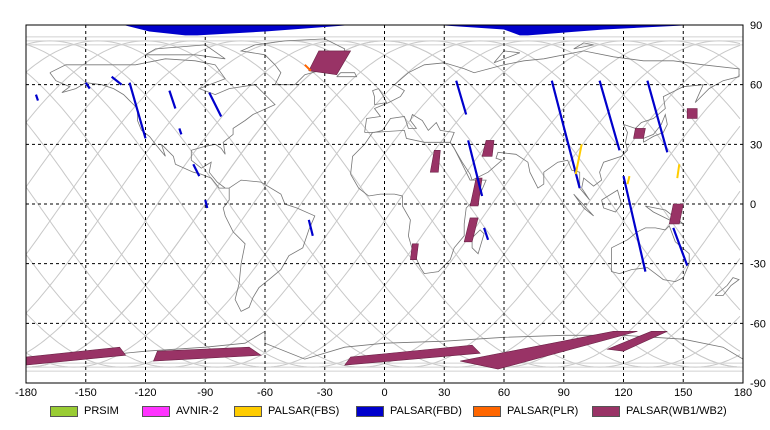 The height and width of the screenshot is (430, 770). What do you see at coordinates (758, 265) in the screenshot?
I see `lat-tick-label: -30` at bounding box center [758, 265].